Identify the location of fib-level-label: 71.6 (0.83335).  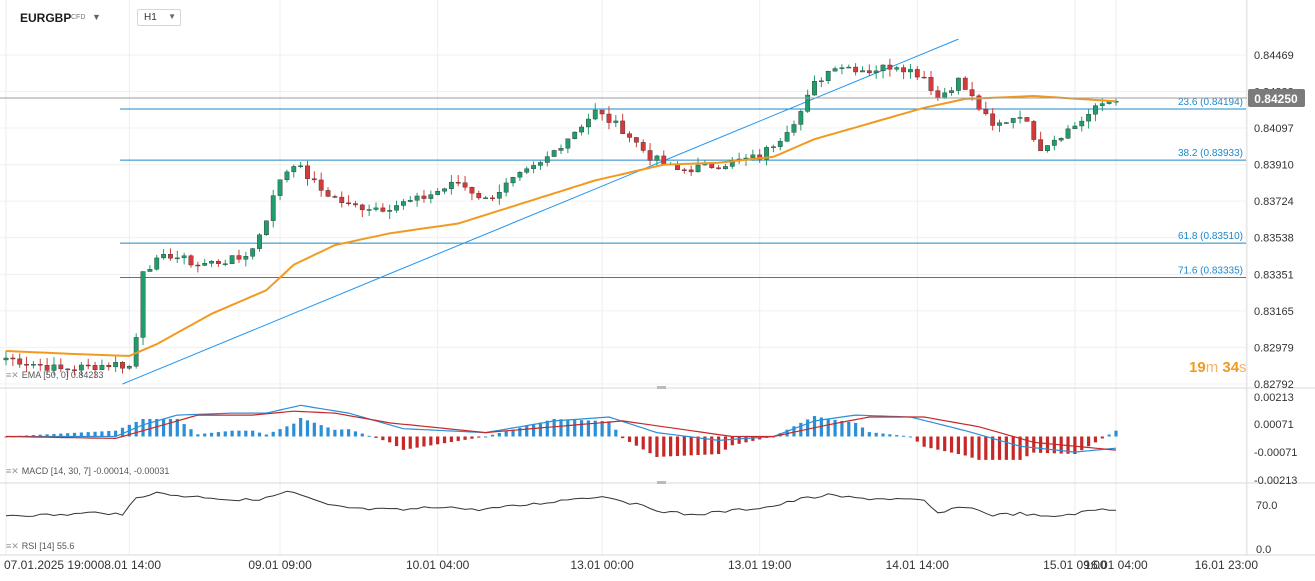
(1210, 270).